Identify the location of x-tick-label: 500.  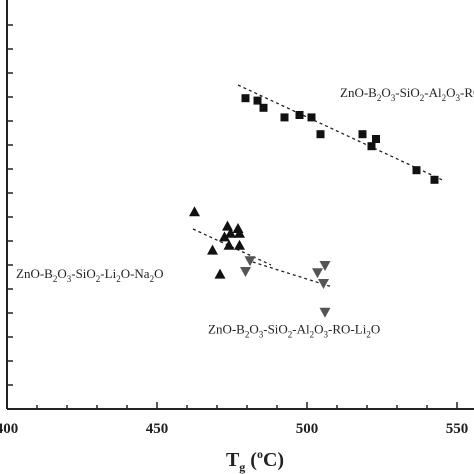
(307, 429).